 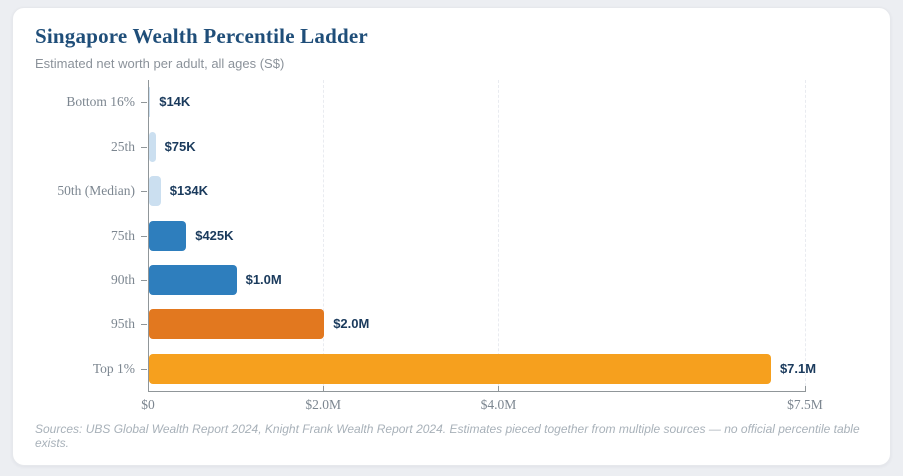 I want to click on bar-75th, so click(x=168, y=235).